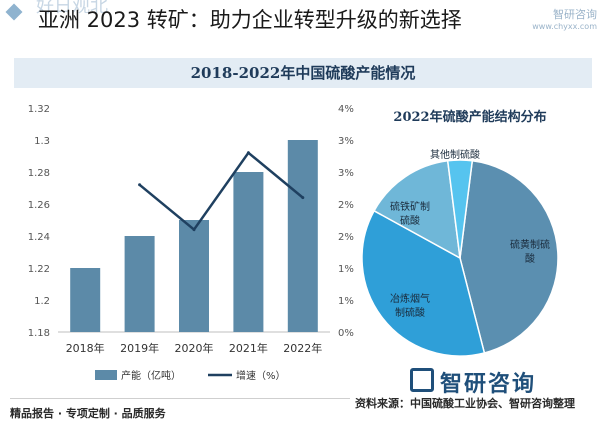 Image resolution: width=607 pixels, height=424 pixels. Describe the element at coordinates (39, 333) in the screenshot. I see `y-left-tick-label: 1.18` at that location.